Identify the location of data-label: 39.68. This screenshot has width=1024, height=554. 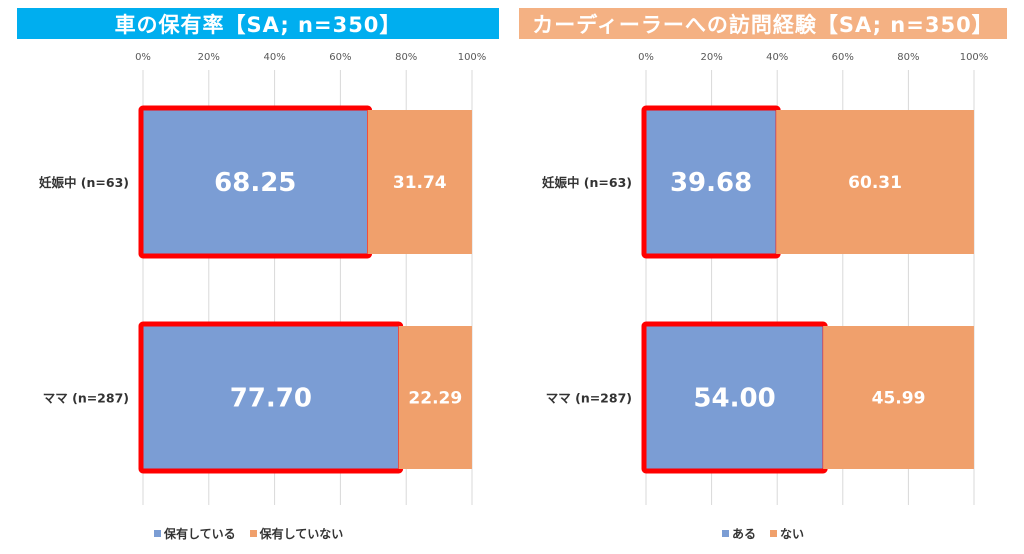
(711, 183).